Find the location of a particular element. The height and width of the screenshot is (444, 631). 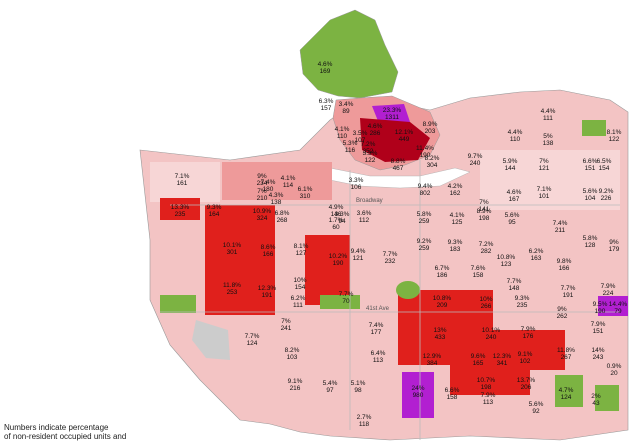

area-percent: 4.2% is located at coordinates (455, 186).